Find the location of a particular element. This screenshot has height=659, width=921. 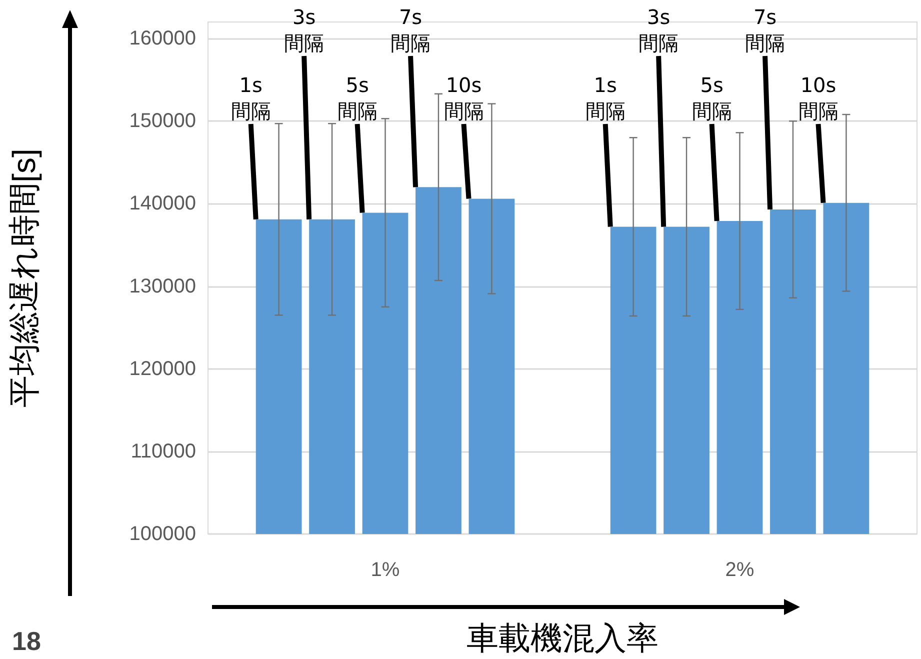

text: 18 is located at coordinates (26, 641).